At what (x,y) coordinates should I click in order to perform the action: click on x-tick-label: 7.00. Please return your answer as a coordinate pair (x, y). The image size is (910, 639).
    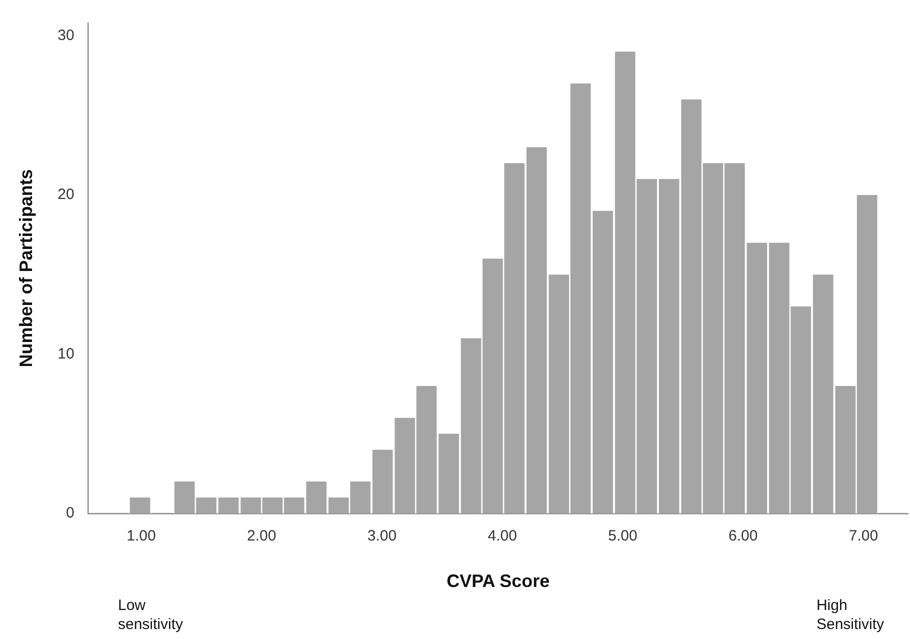
    Looking at the image, I should click on (863, 536).